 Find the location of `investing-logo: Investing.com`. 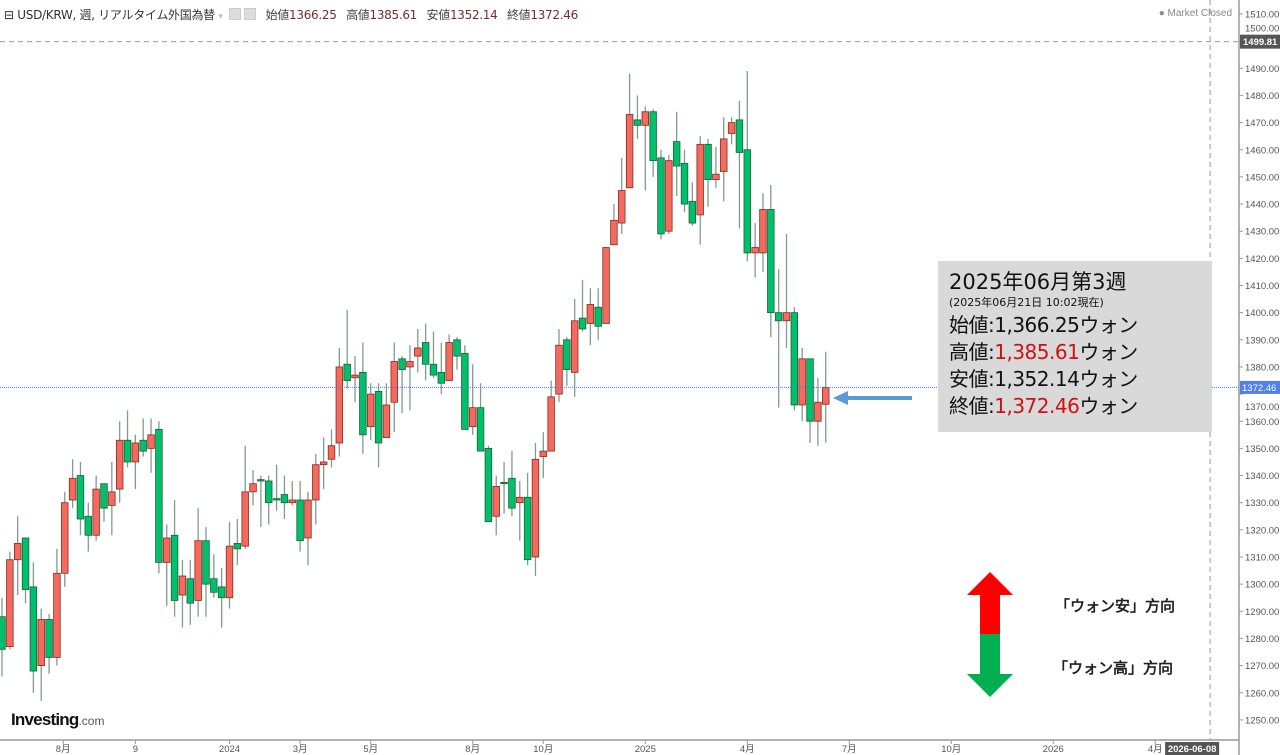

investing-logo: Investing.com is located at coordinates (57, 720).